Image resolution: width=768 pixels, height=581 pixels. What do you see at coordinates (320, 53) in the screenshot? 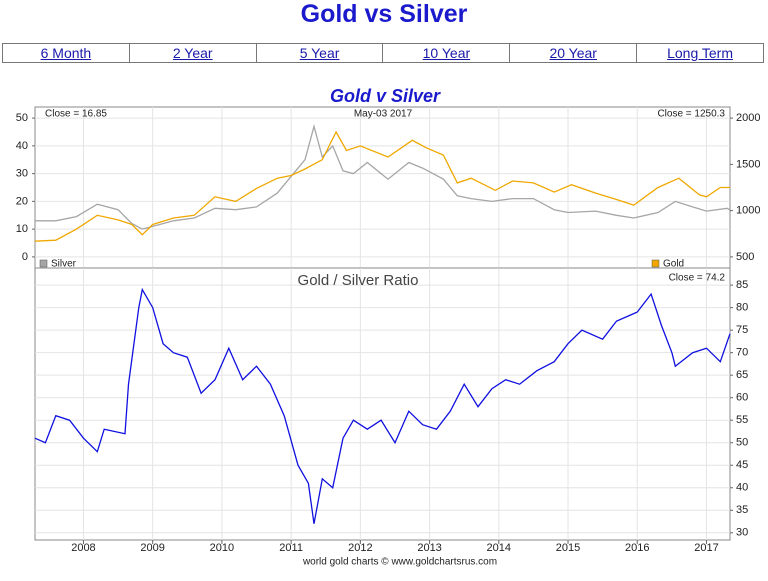
I see `range-tab: 5 Year` at bounding box center [320, 53].